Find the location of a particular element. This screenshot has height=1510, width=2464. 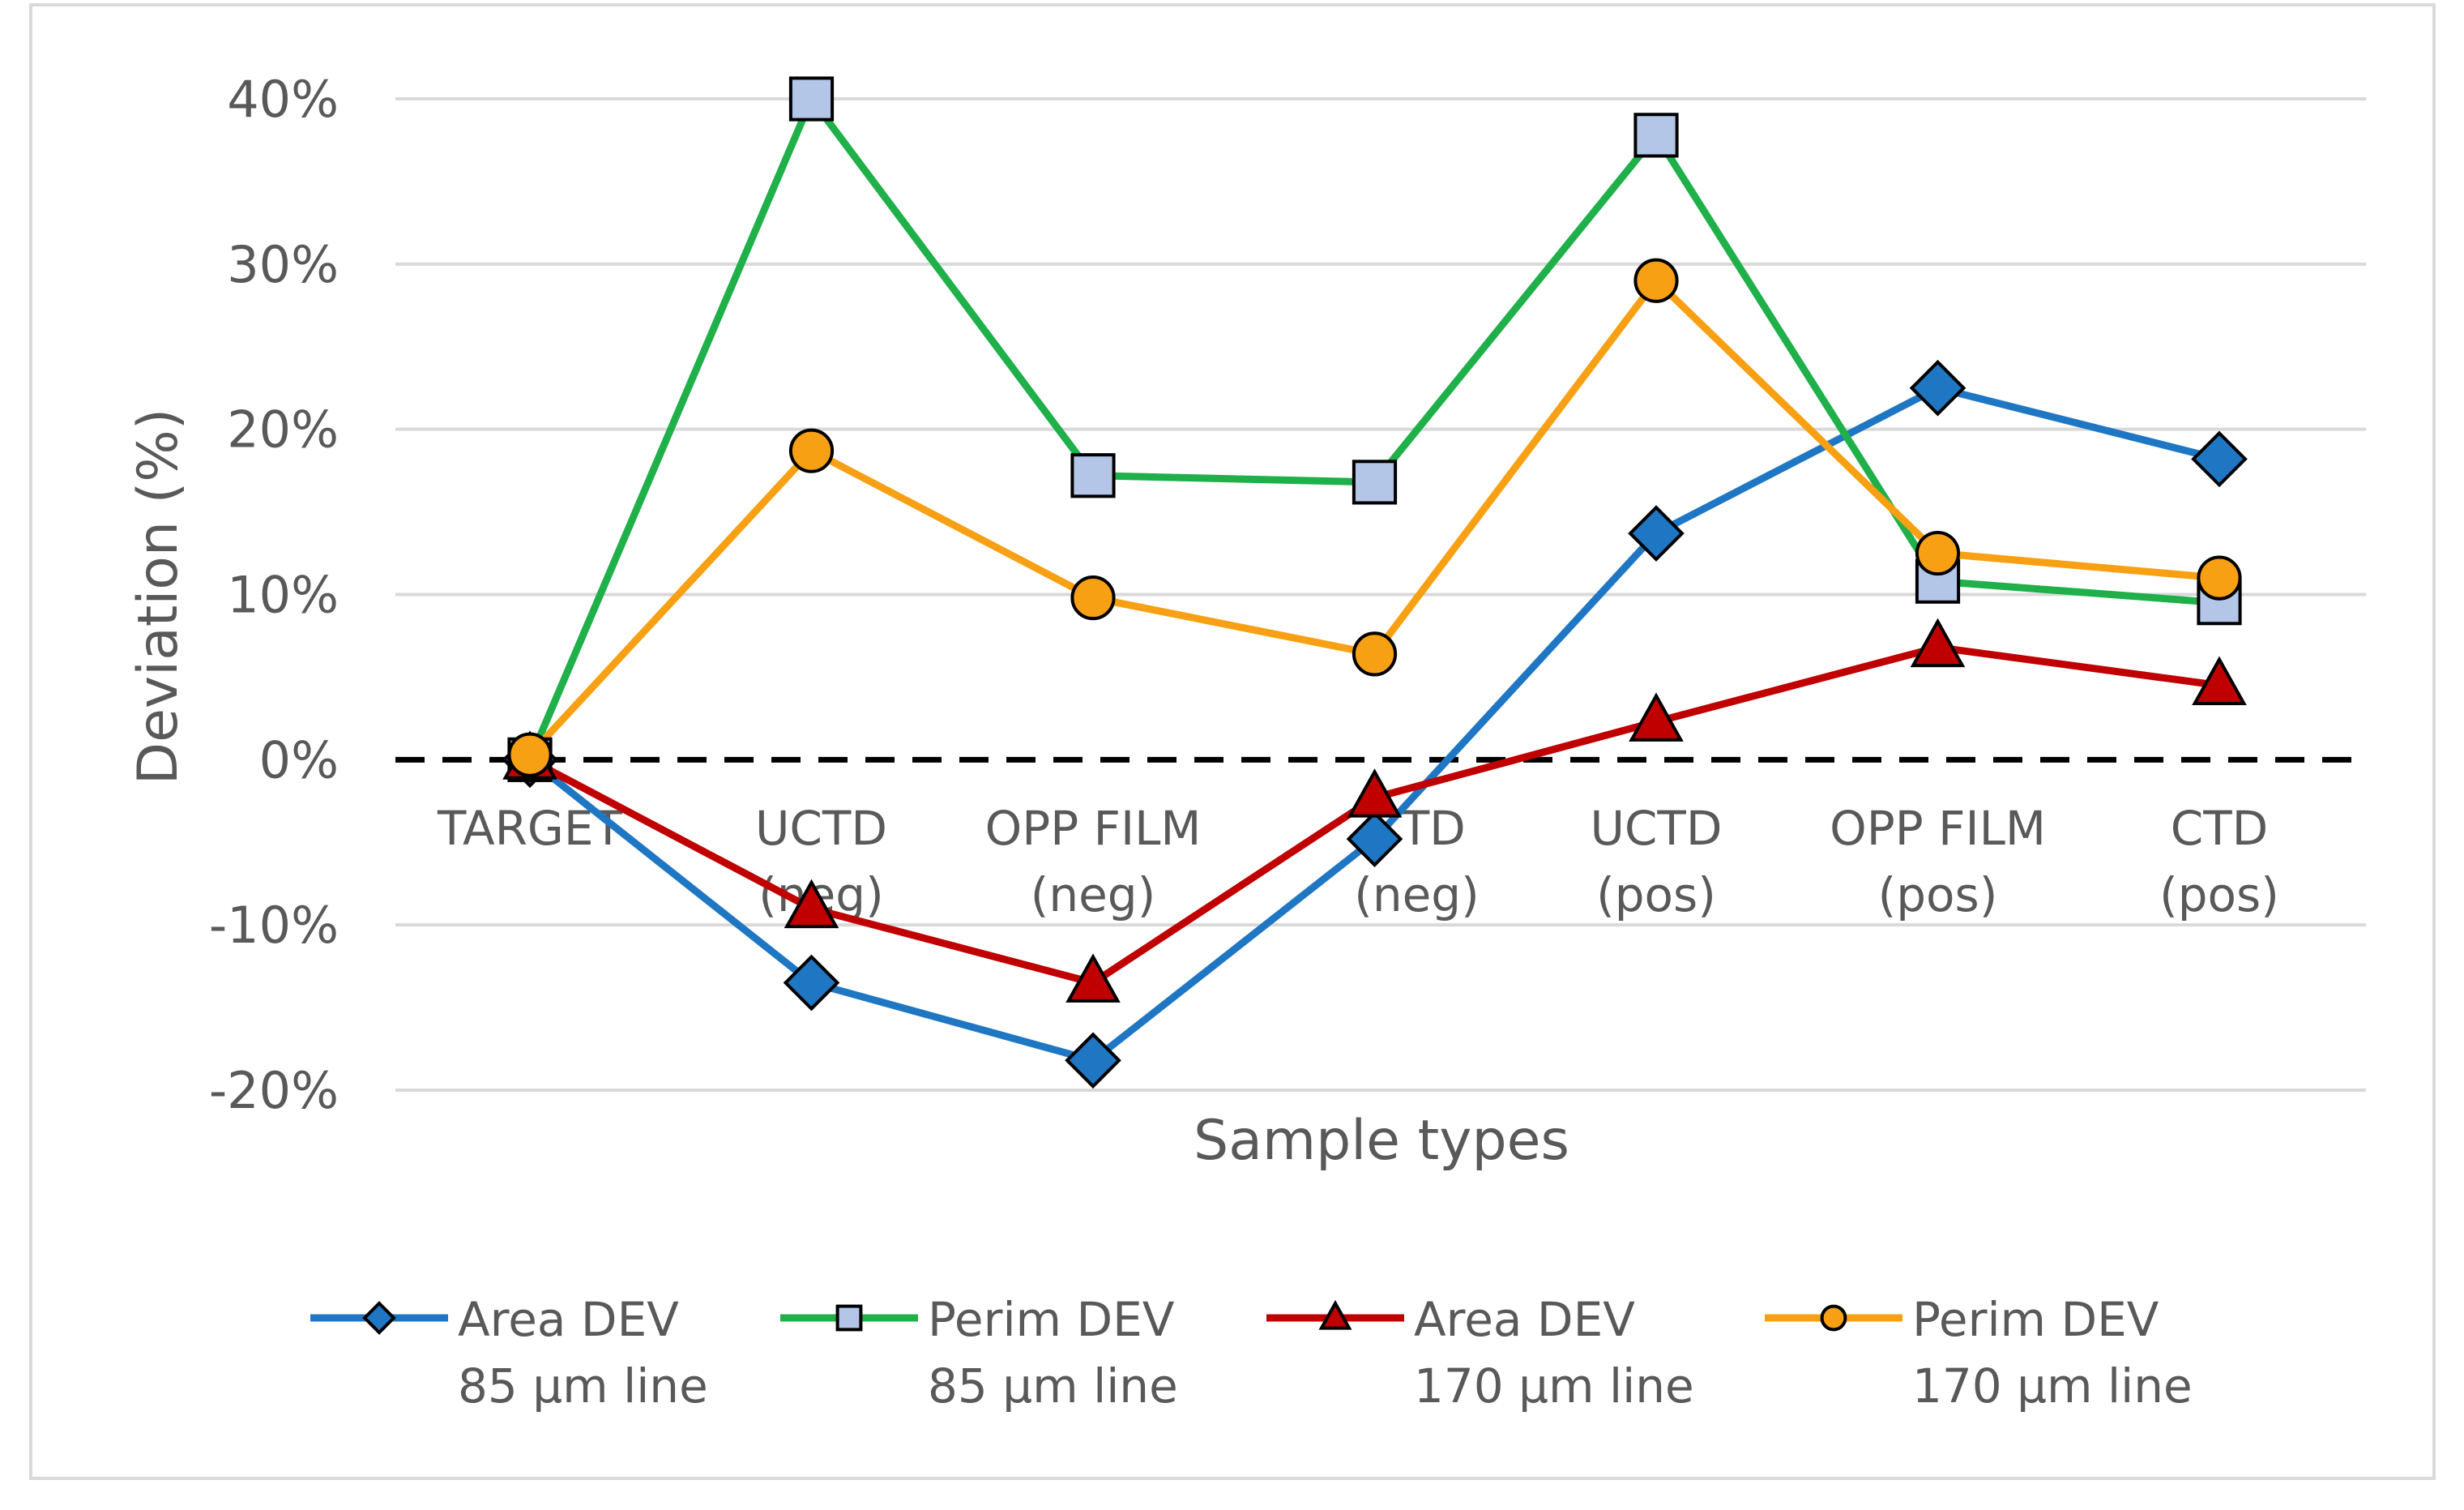

y-axis-tick-labels: -20% -10% 0% 10% 20% 30% 40% is located at coordinates (274, 595).